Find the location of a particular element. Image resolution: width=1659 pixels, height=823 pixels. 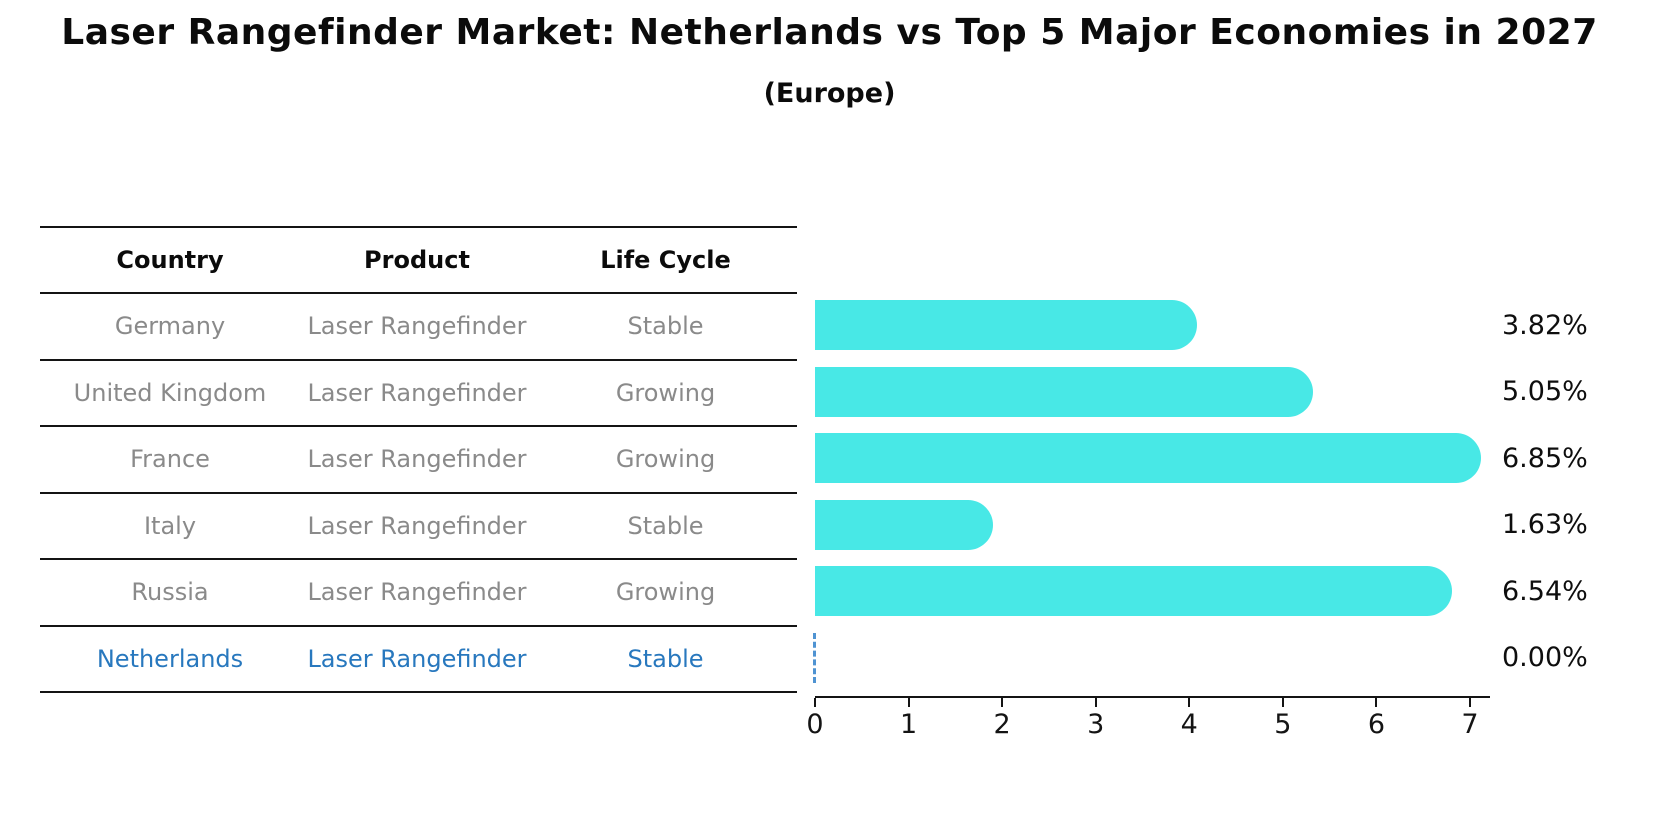

x-axis-tick-label-6: 6 is located at coordinates (1376, 724).